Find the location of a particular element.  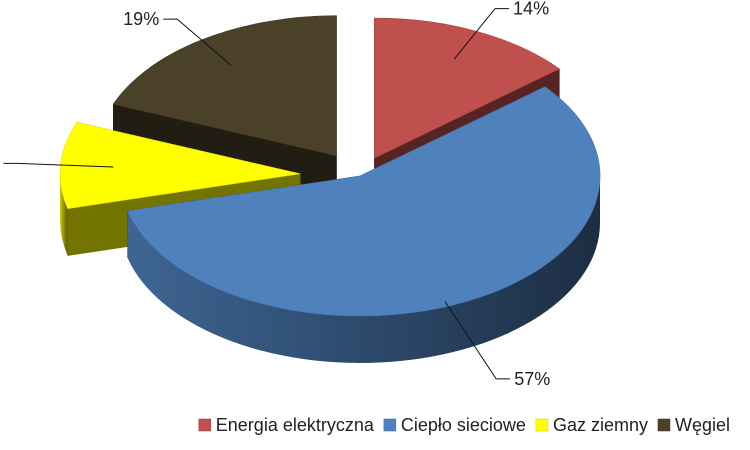

legend-swatch-wegiel is located at coordinates (664, 425).